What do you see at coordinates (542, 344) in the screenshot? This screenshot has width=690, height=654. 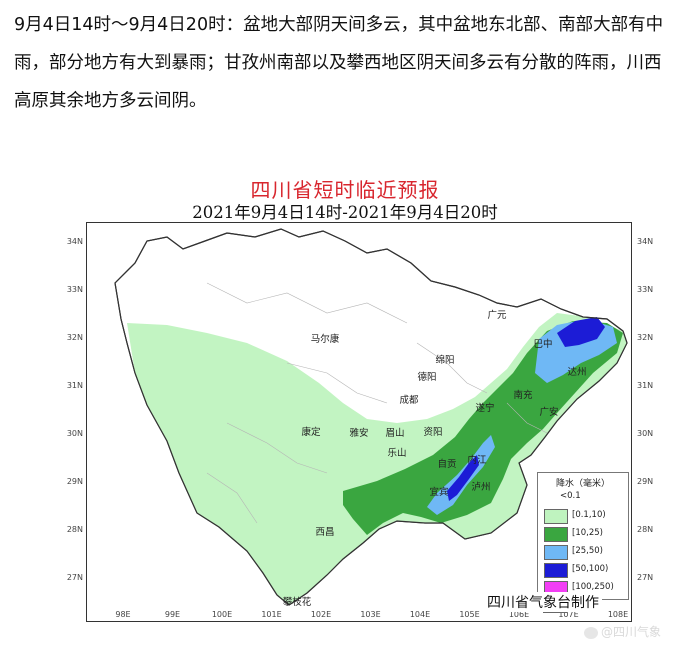 I see `city-label: 巴中` at bounding box center [542, 344].